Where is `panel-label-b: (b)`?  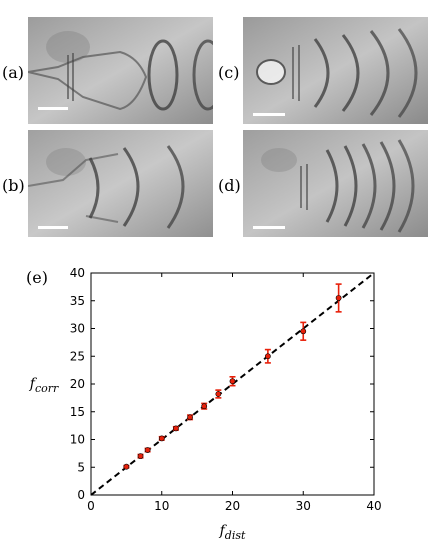
panel-label-b: (b) is located at coordinates (13, 185).